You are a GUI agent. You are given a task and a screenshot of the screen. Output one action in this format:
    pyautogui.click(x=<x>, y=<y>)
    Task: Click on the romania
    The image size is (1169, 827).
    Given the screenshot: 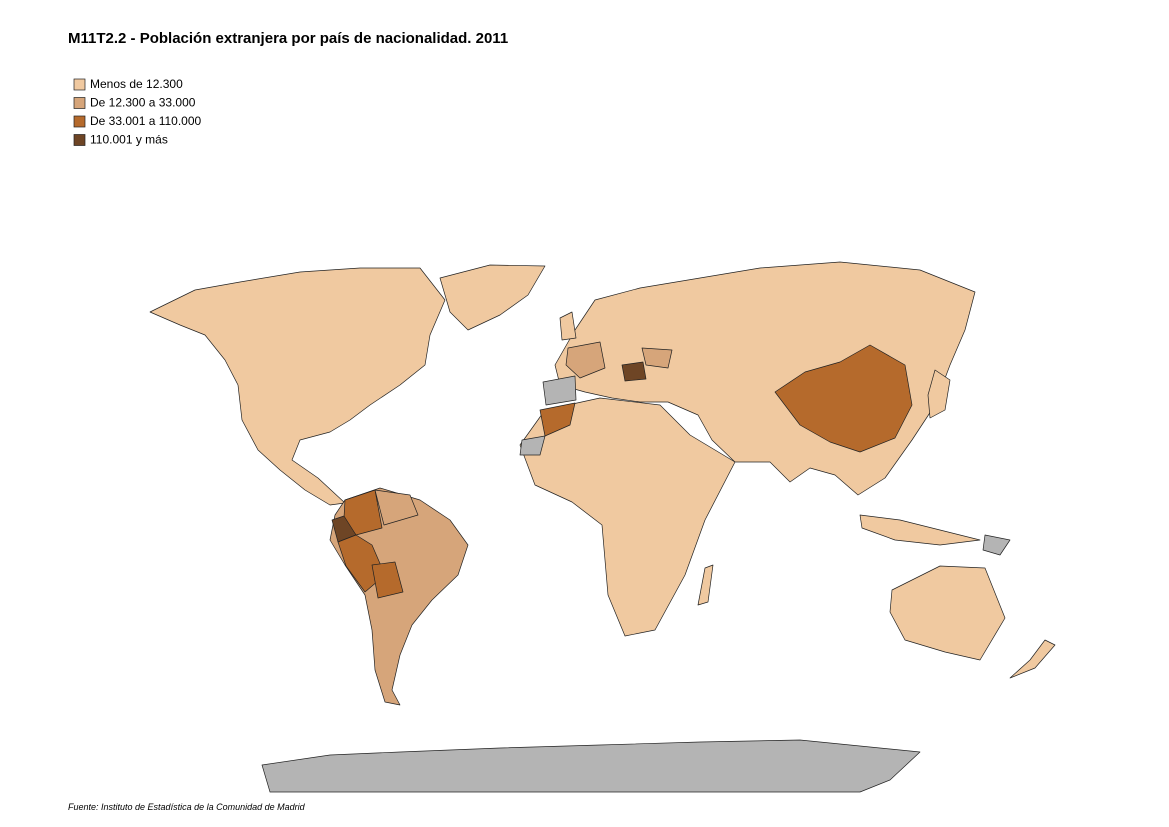 What is the action you would take?
    pyautogui.click(x=634, y=371)
    